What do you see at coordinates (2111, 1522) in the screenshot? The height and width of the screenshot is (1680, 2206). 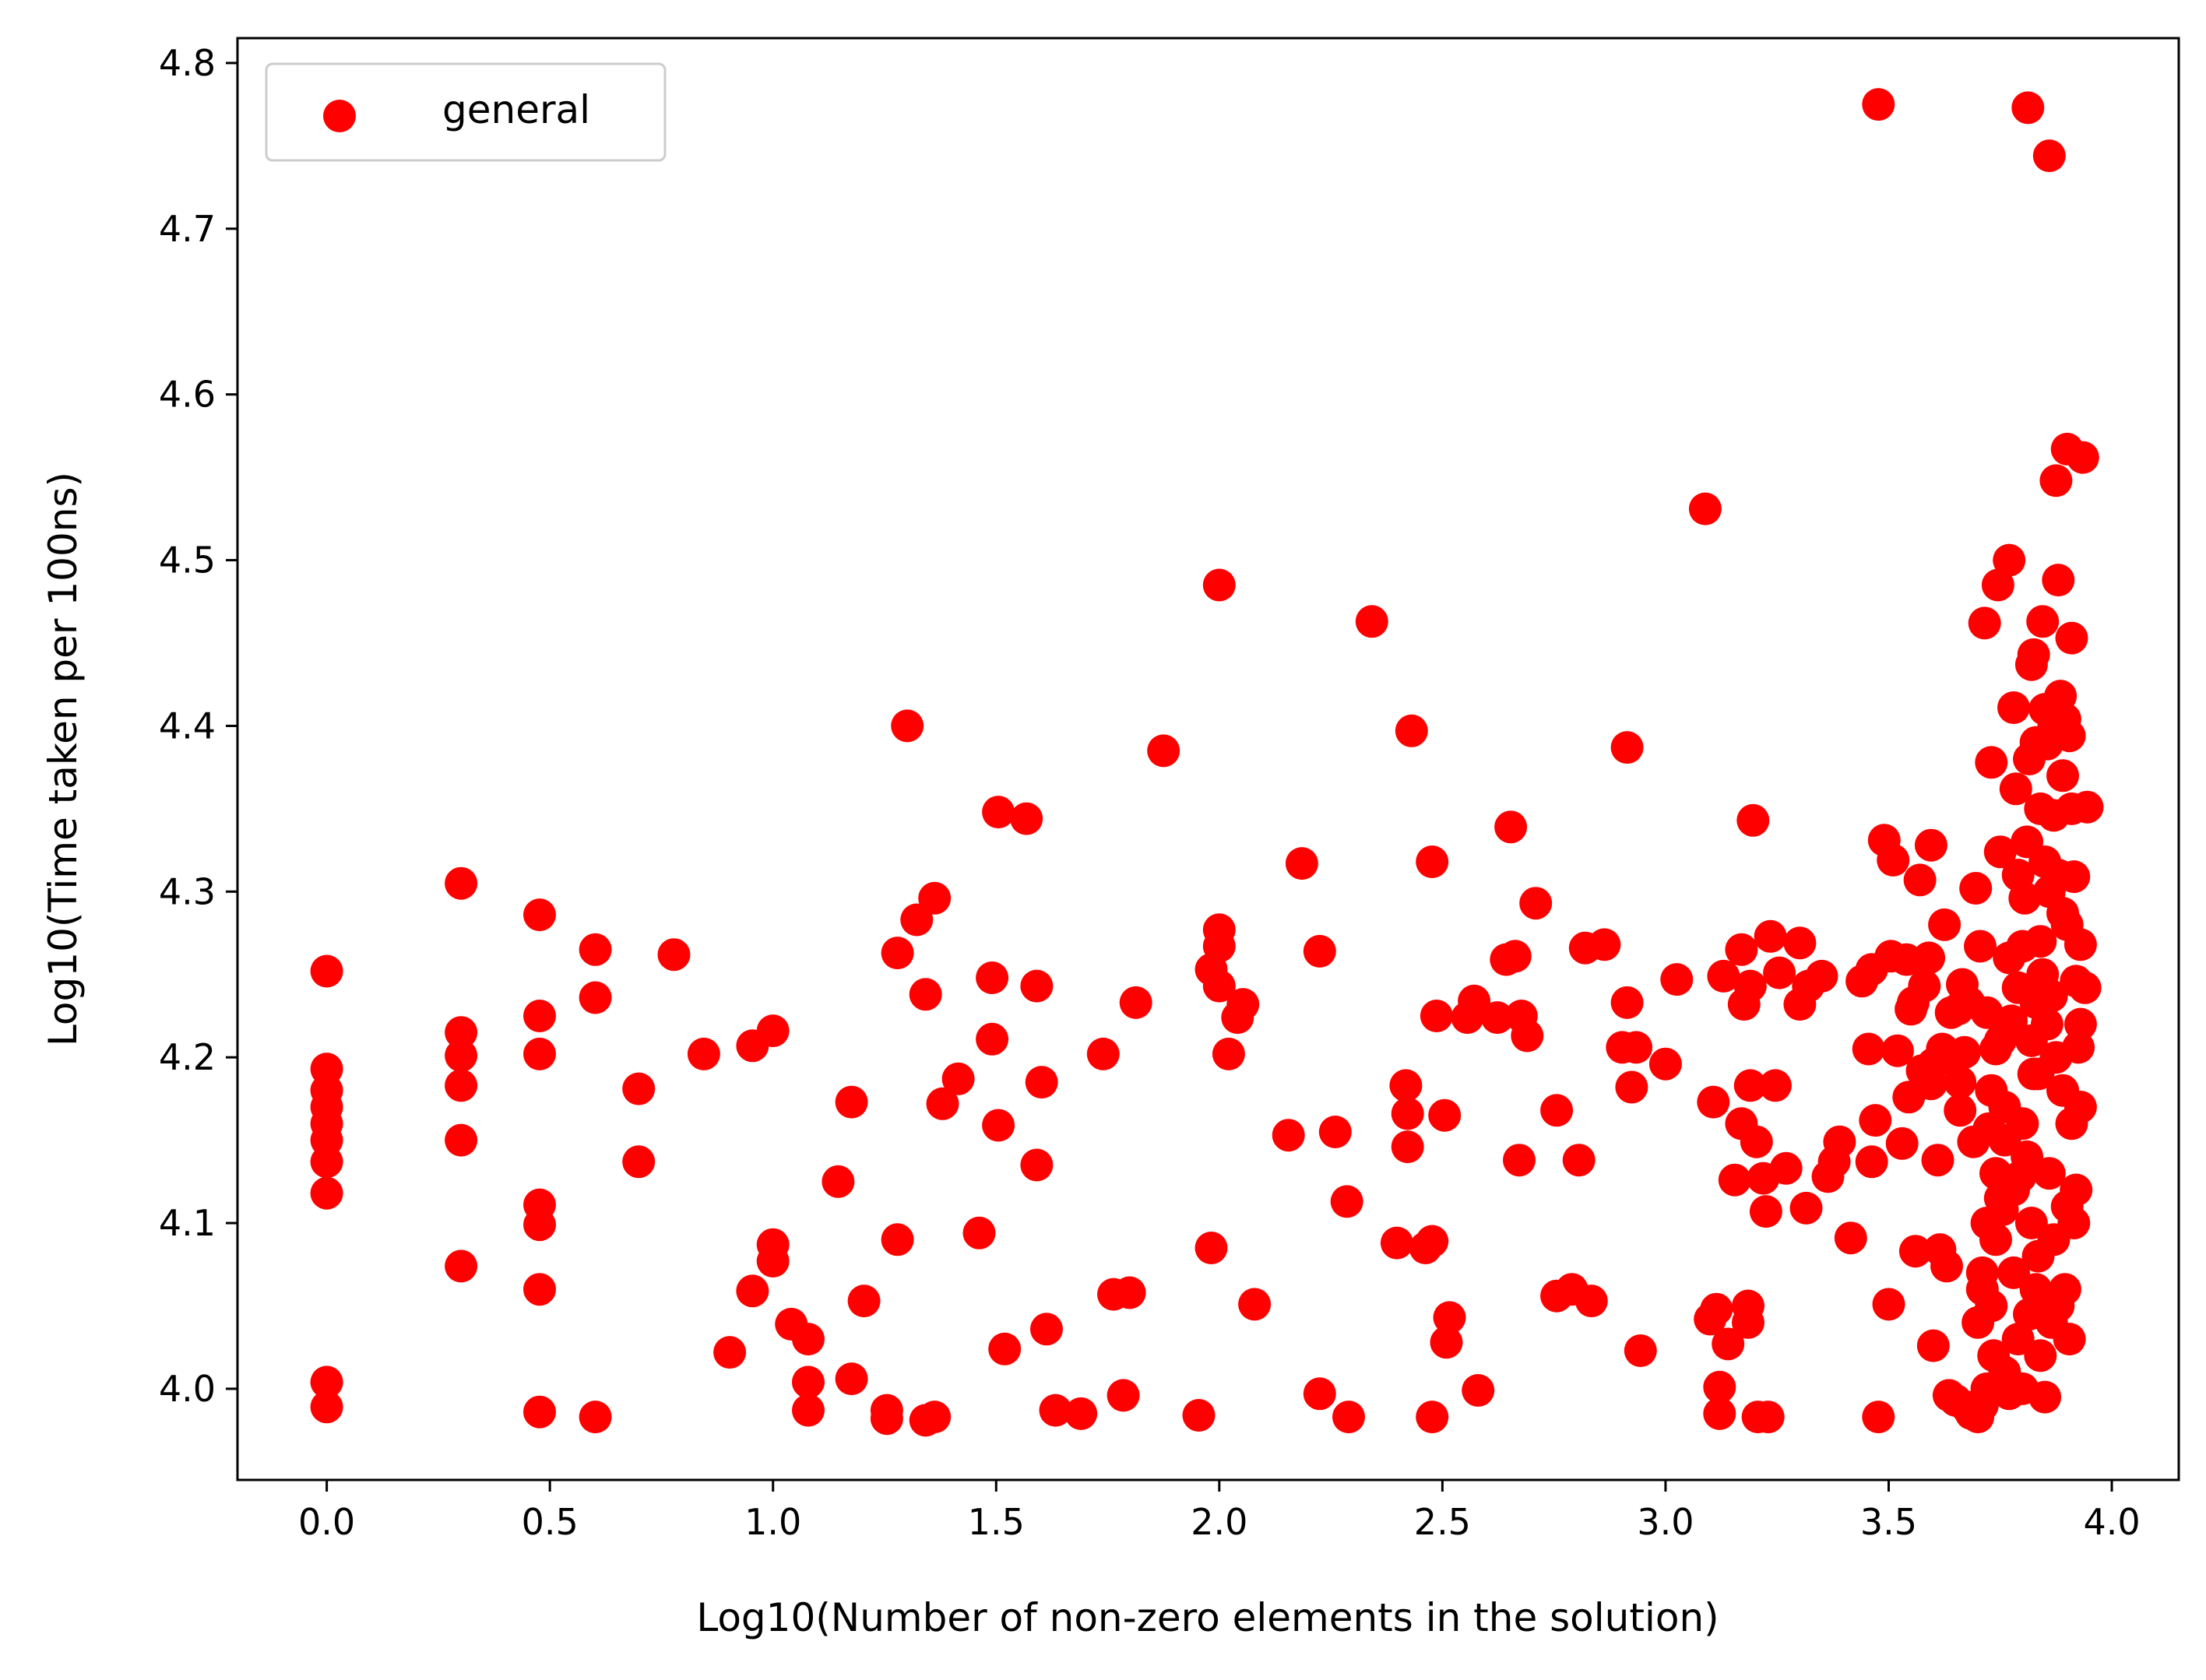 I see `x-tick-label: 4.0` at bounding box center [2111, 1522].